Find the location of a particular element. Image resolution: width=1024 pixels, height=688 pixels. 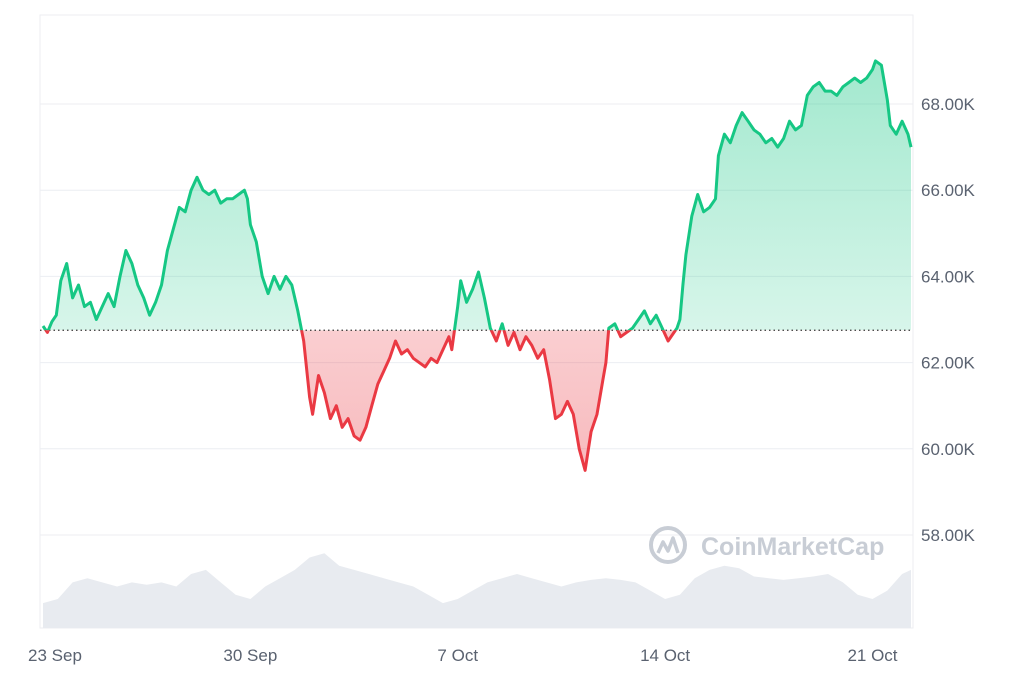

coinmarketcap-logo-icon is located at coordinates (668, 545).